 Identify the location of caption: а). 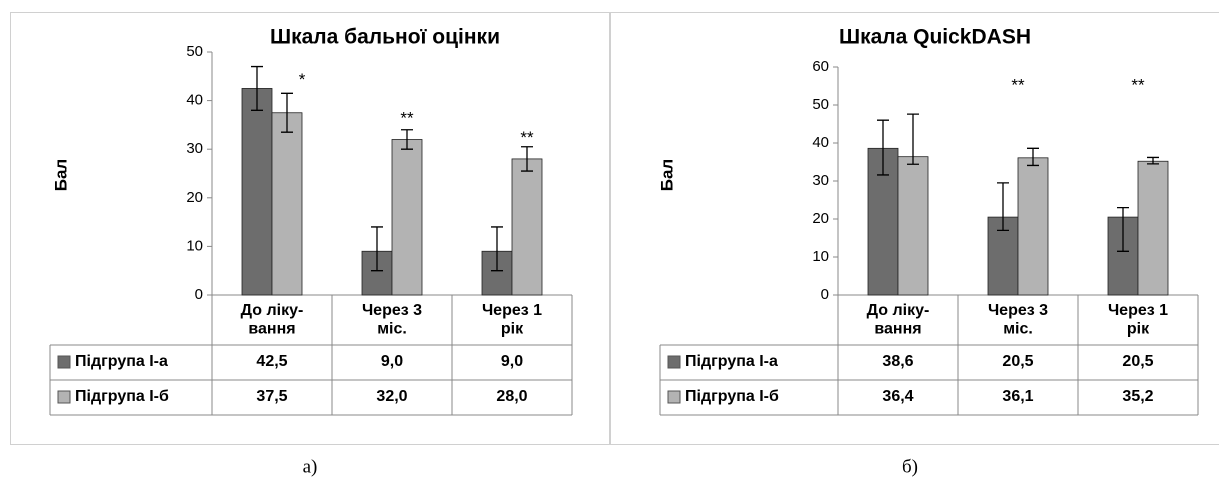
(310, 466).